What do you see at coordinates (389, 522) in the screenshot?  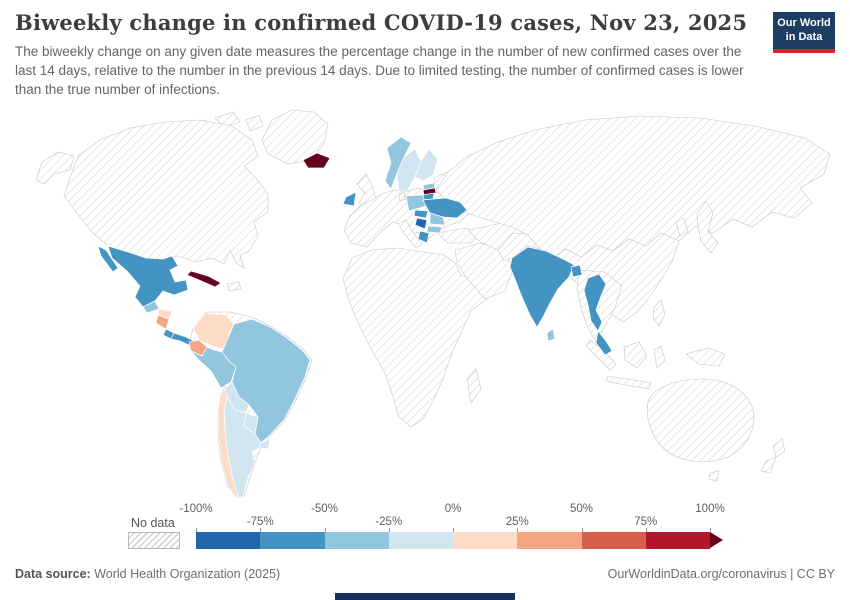 I see `legend-tick-label: -25%` at bounding box center [389, 522].